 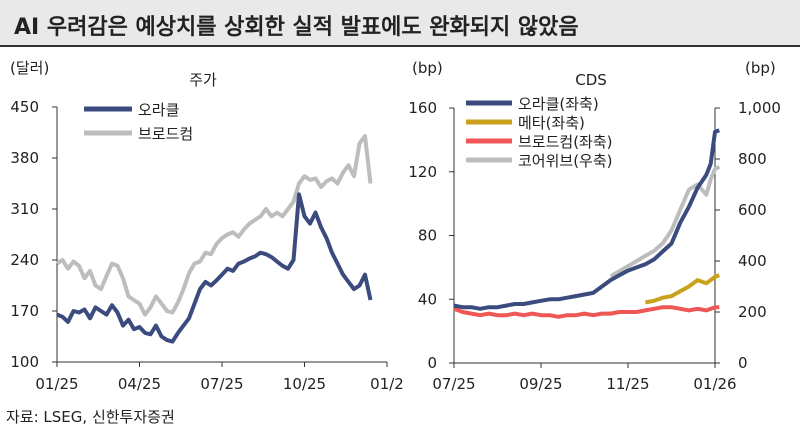 What do you see at coordinates (551, 123) in the screenshot?
I see `cds-legend-label: 메타(좌축)` at bounding box center [551, 123].